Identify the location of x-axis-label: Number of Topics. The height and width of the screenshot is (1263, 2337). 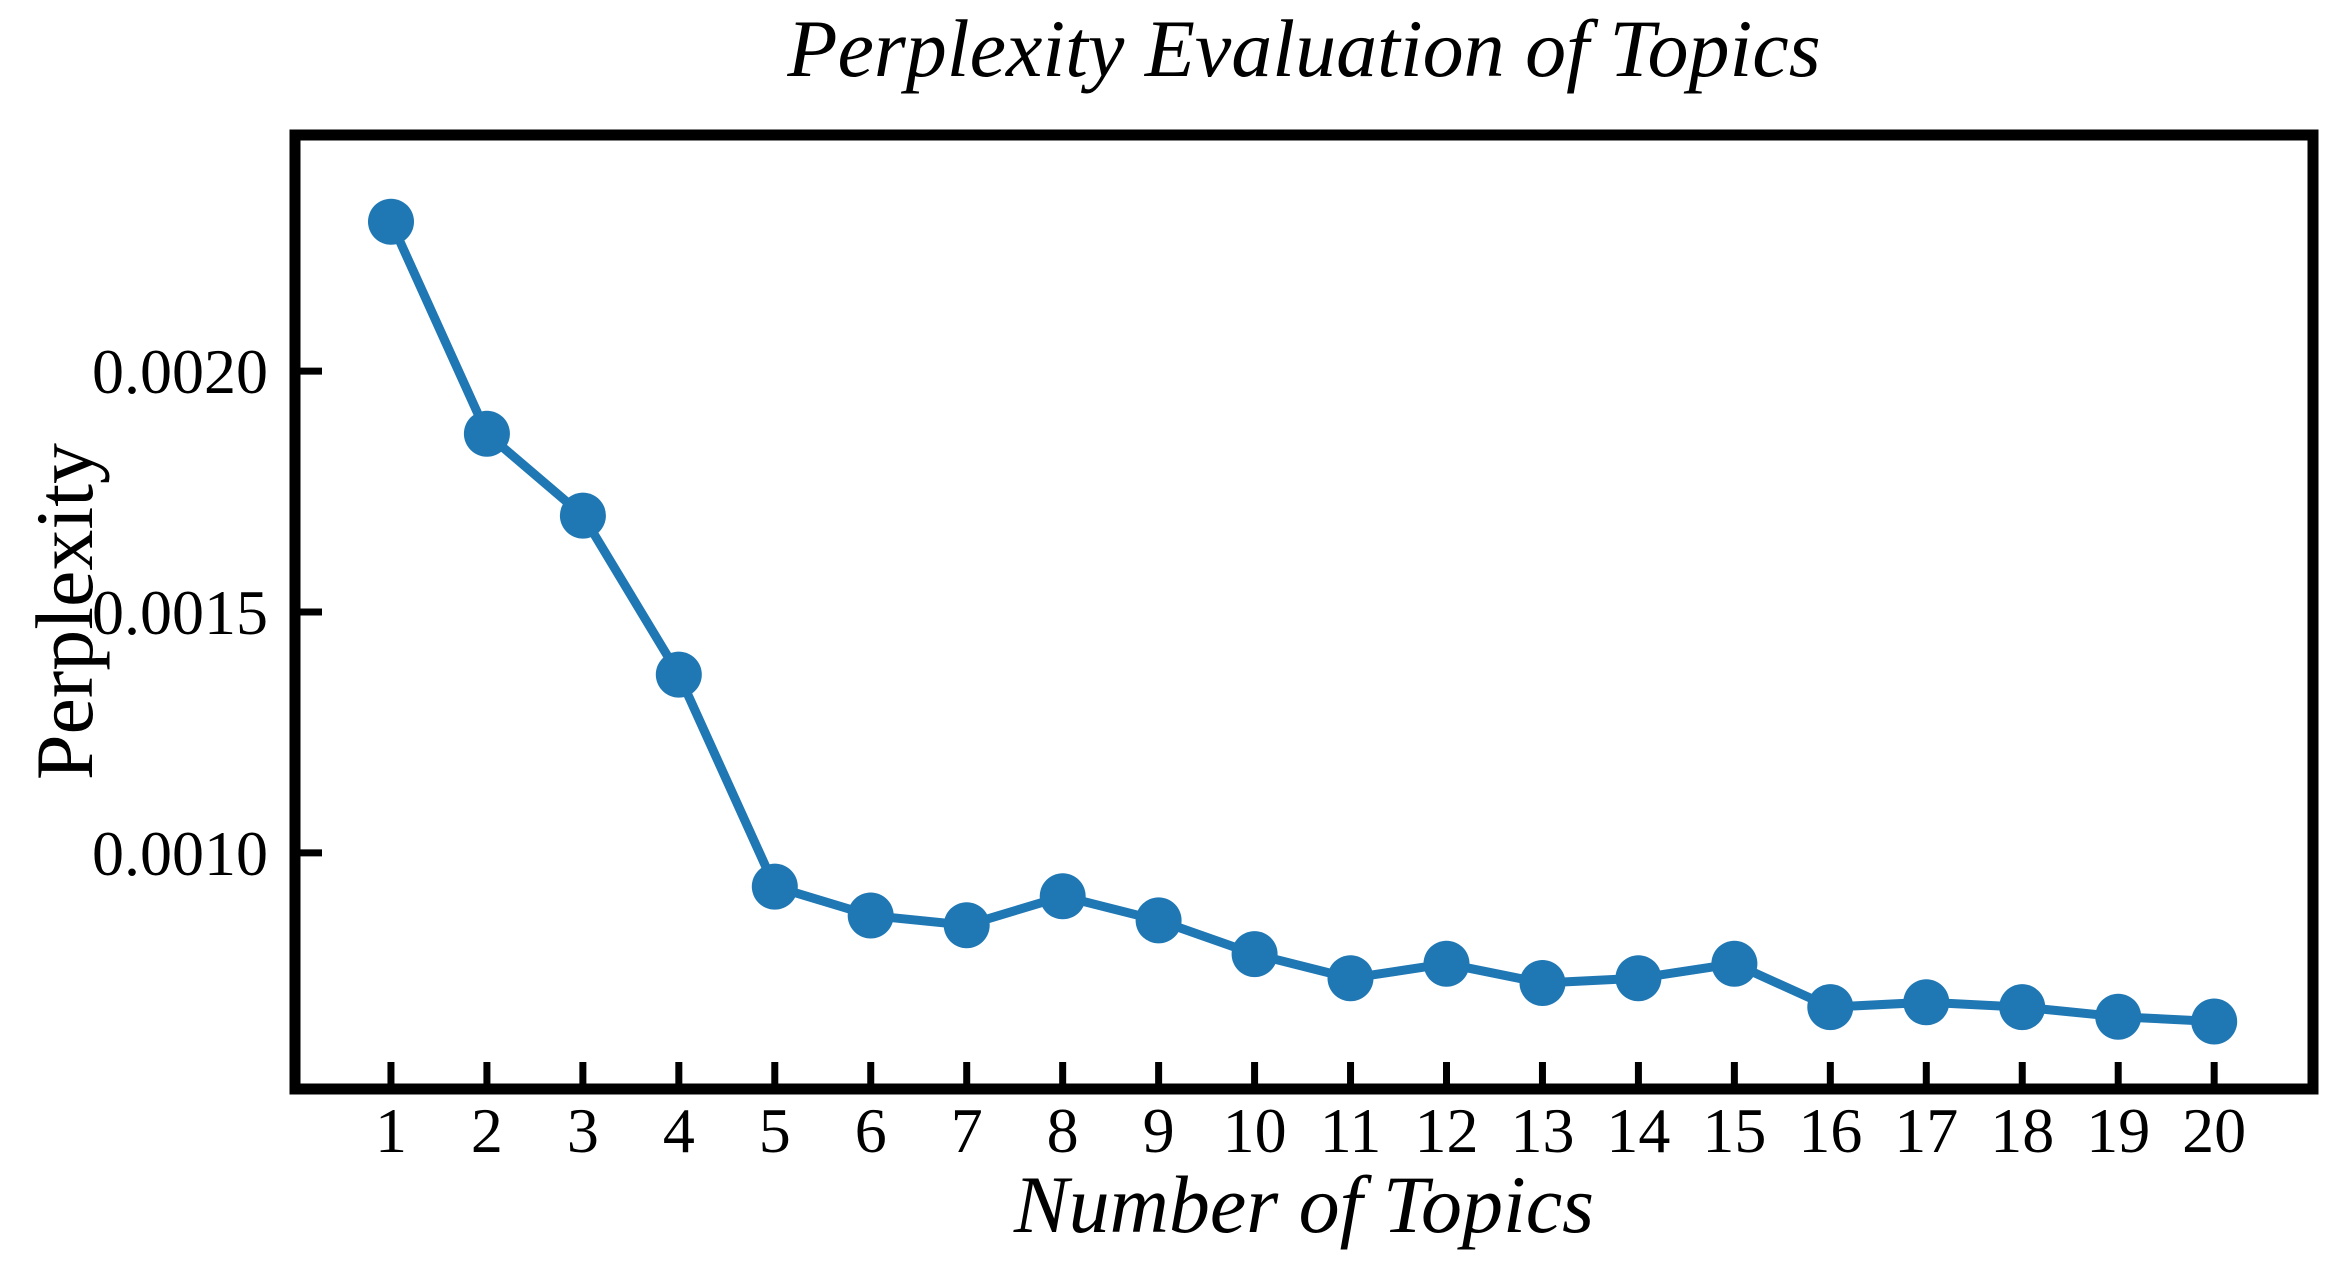
(1304, 1204).